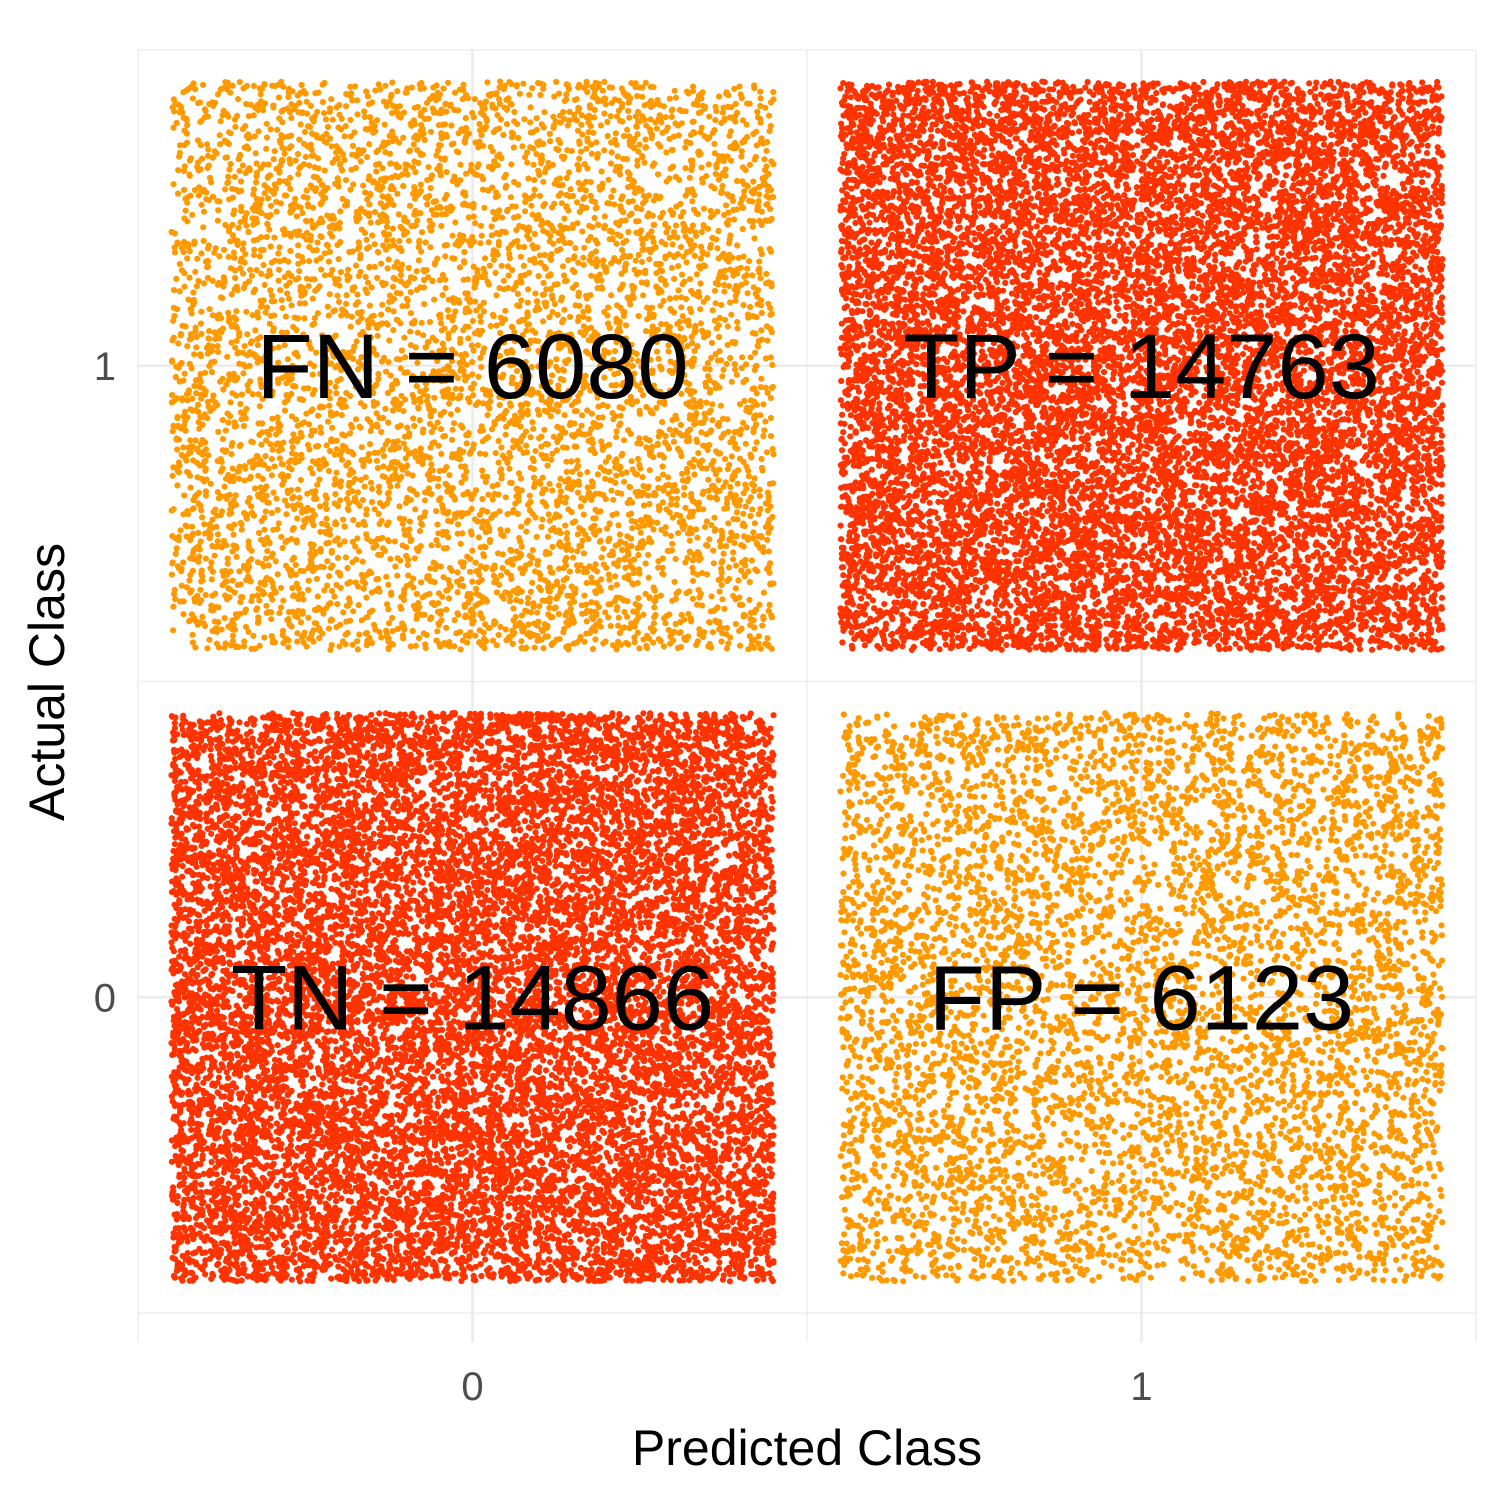 This screenshot has height=1505, width=1500. I want to click on x-tick-label: 0, so click(472, 1387).